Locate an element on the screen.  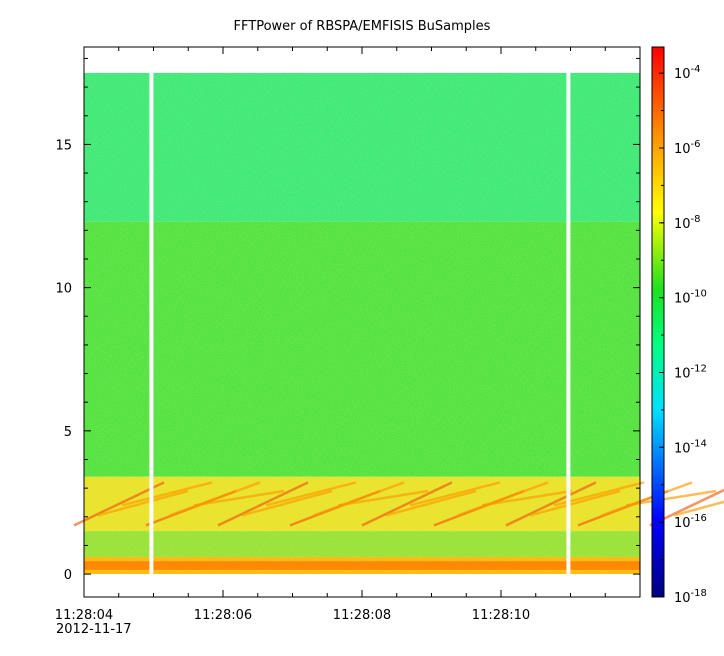
colorbar-tick-label: 10⁻⁴ is located at coordinates (687, 73).